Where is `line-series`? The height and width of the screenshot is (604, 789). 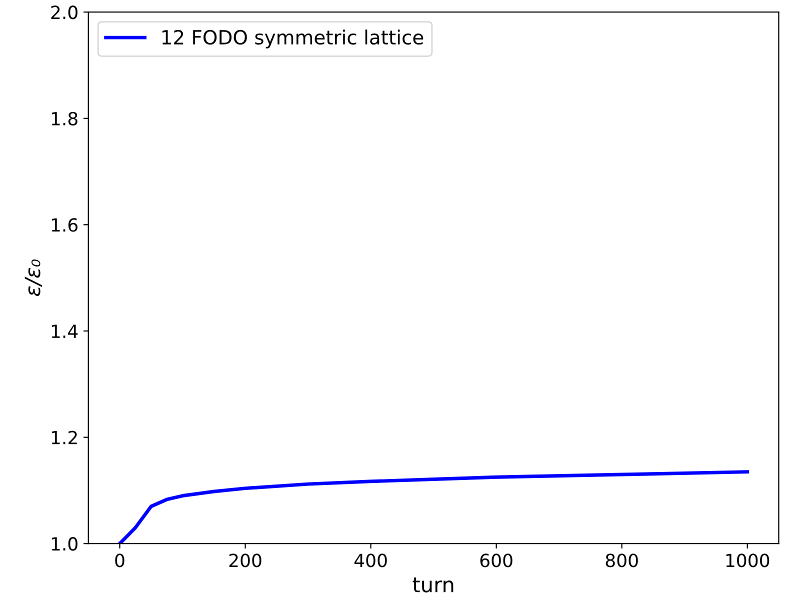 line-series is located at coordinates (434, 507).